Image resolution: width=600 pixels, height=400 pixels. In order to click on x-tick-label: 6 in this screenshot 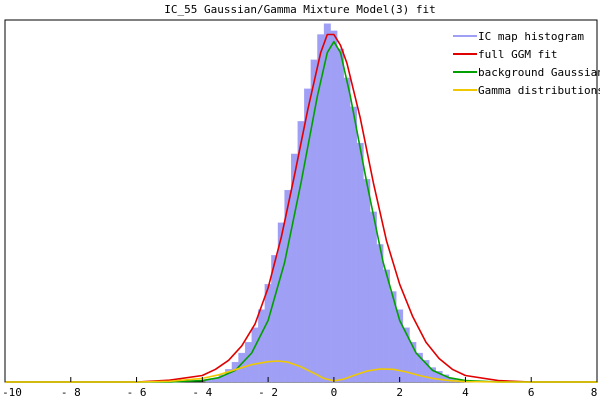, I will do `click(531, 392)`.